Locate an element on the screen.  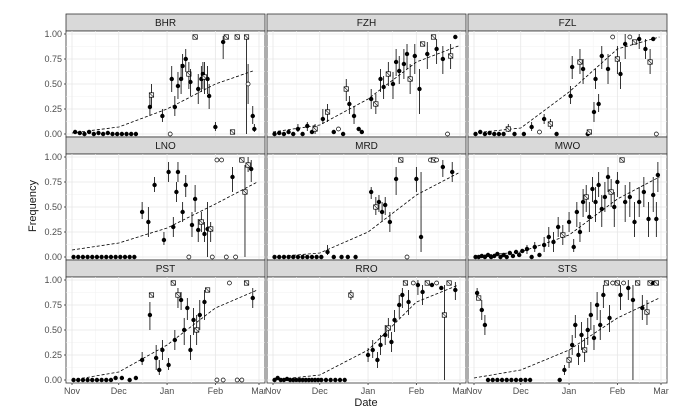
panel-title: PST is located at coordinates (165, 269).